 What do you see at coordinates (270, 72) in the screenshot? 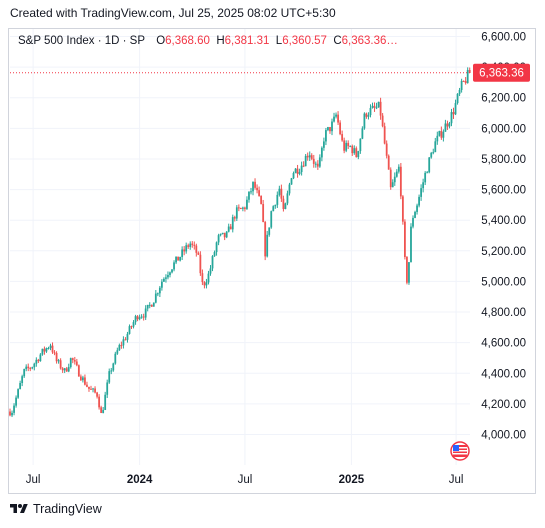
I see `last-price-line: 6,363.36` at bounding box center [270, 72].